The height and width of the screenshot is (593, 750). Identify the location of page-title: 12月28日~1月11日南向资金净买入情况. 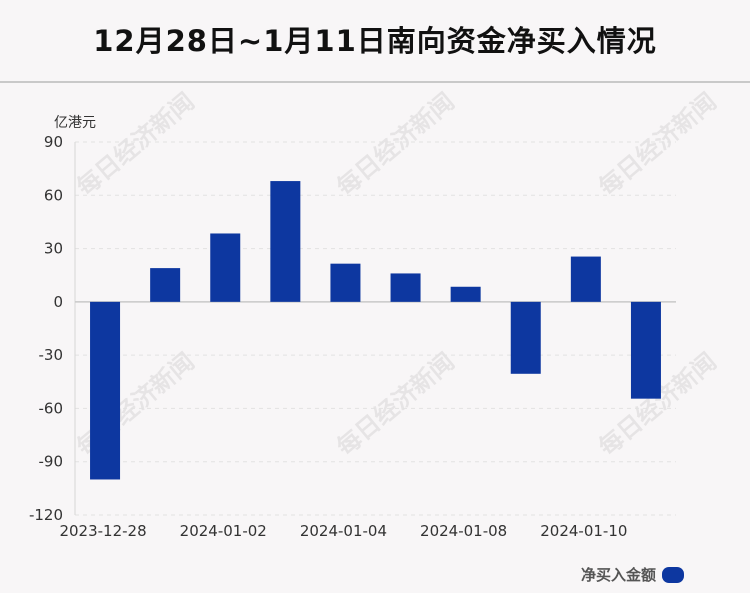
(375, 41).